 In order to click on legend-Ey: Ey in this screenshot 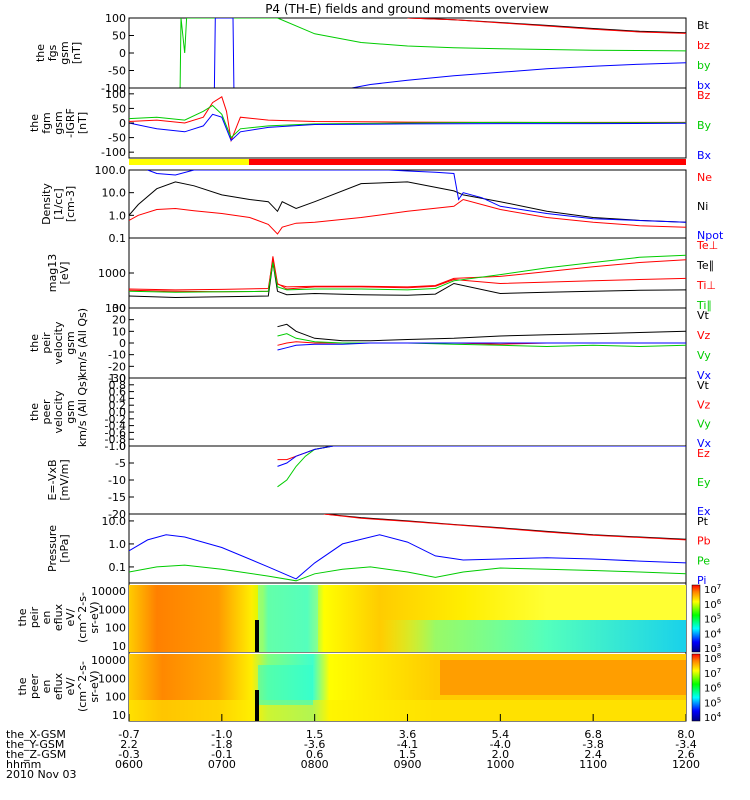, I will do `click(704, 482)`.